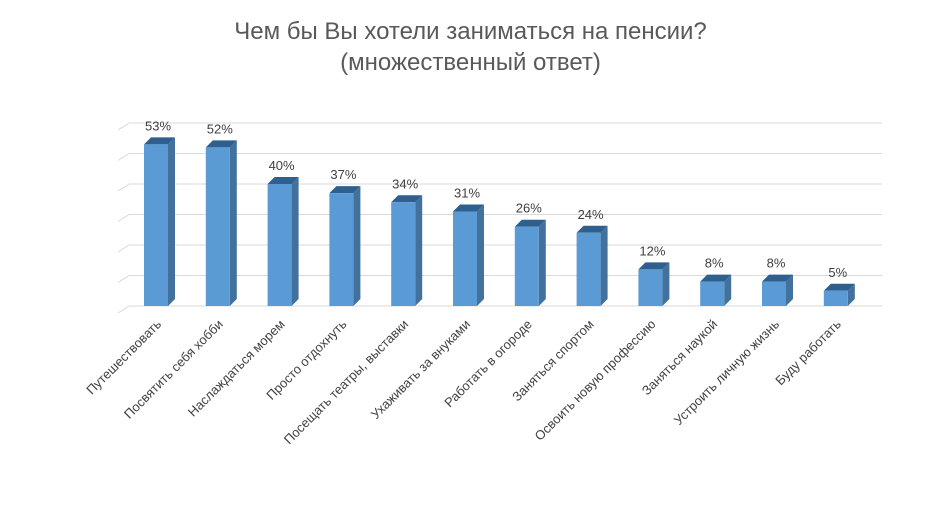  I want to click on data-label: 40%, so click(282, 165).